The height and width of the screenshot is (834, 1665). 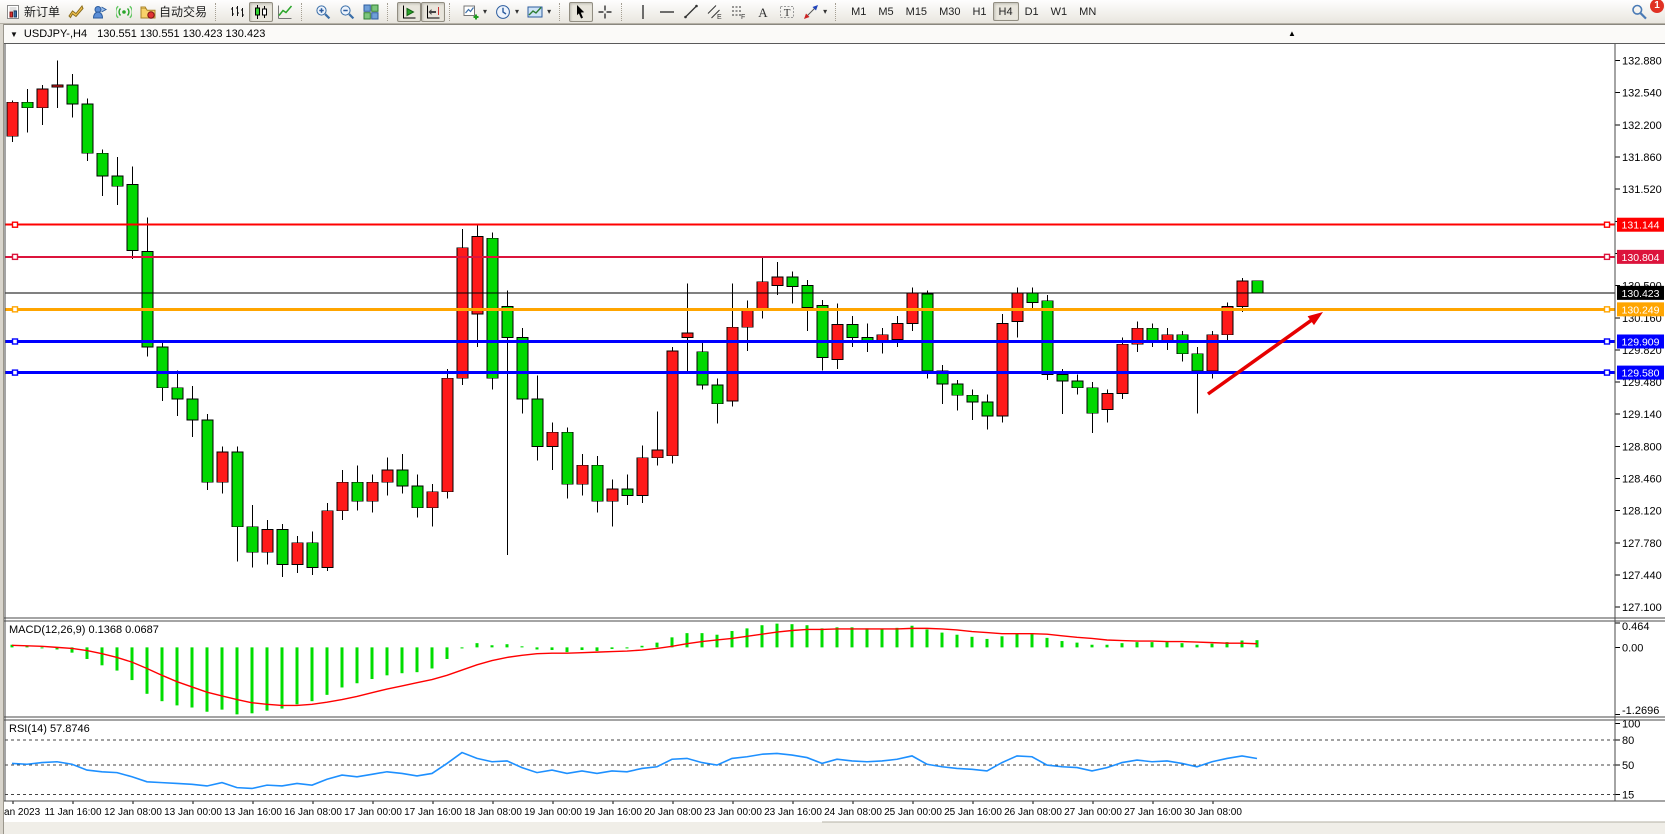 What do you see at coordinates (810, 257) in the screenshot?
I see `horizontal-line-130.804` at bounding box center [810, 257].